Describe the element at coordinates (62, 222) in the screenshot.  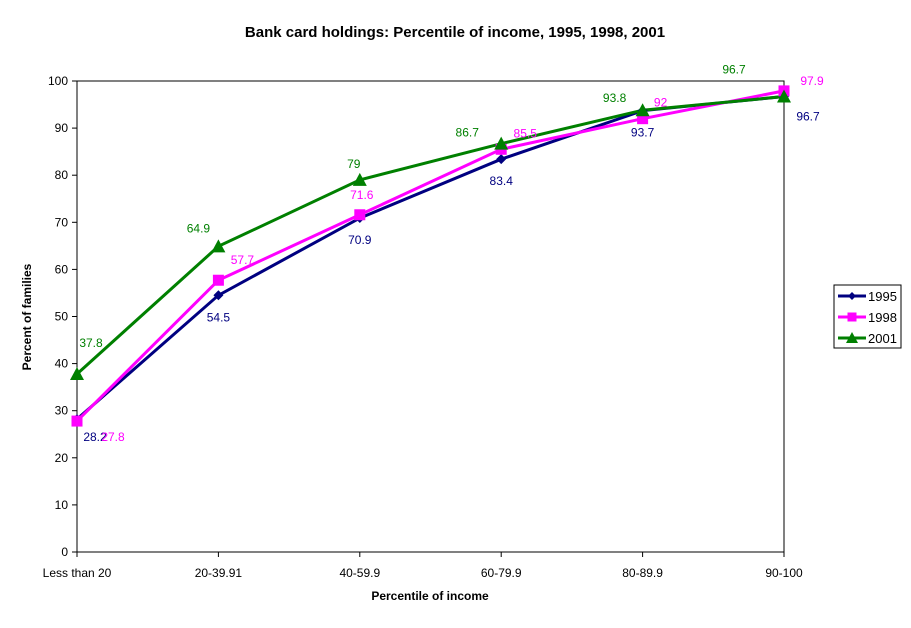
I see `y-tick-label: 70` at that location.